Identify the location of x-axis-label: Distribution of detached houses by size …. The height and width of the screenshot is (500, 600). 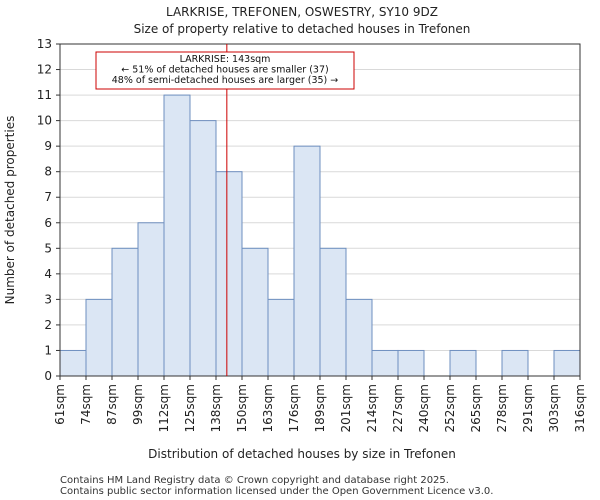
(302, 454).